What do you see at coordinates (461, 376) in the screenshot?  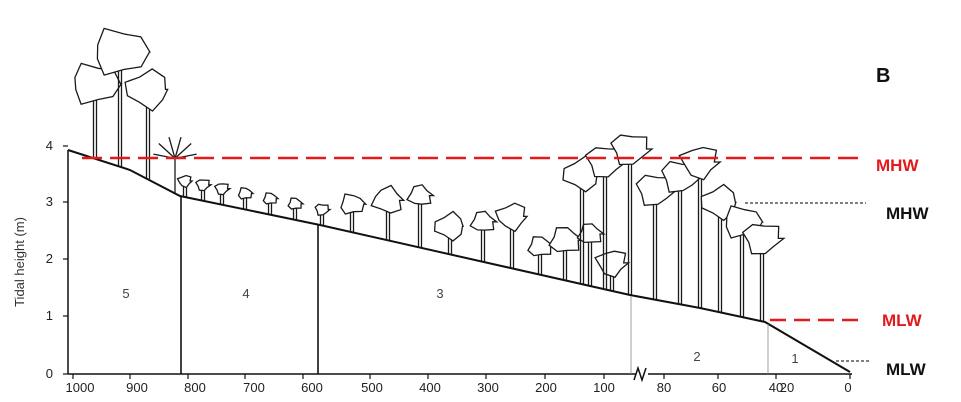 I see `x-axis-ticks` at bounding box center [461, 376].